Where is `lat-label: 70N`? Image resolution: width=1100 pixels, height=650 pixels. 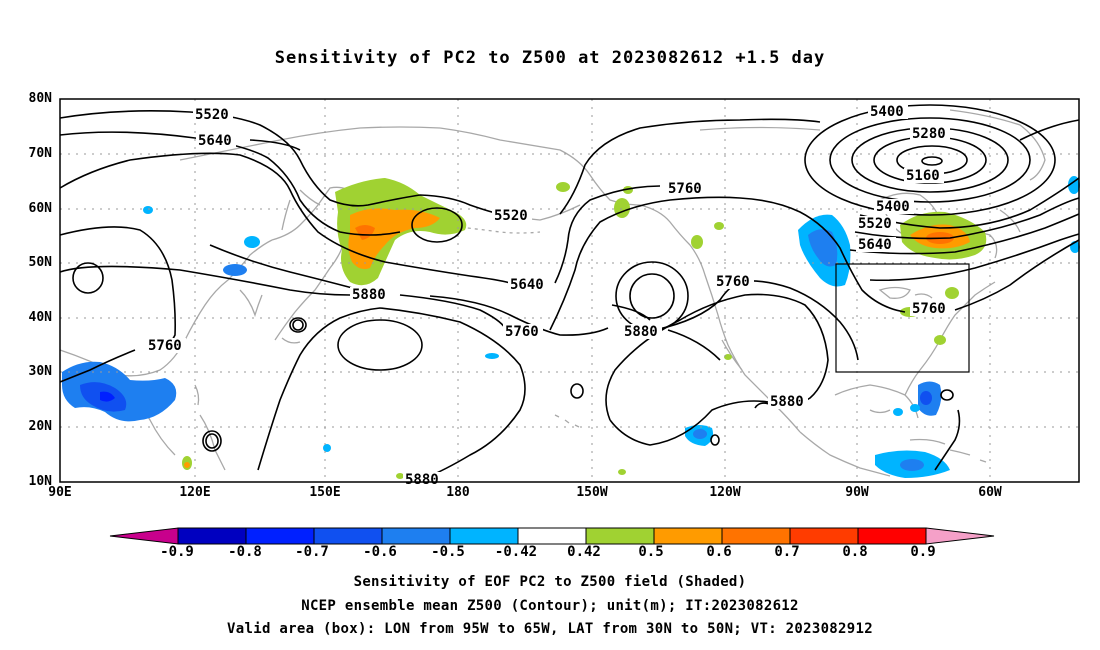
lat-label: 70N is located at coordinates (40, 153).